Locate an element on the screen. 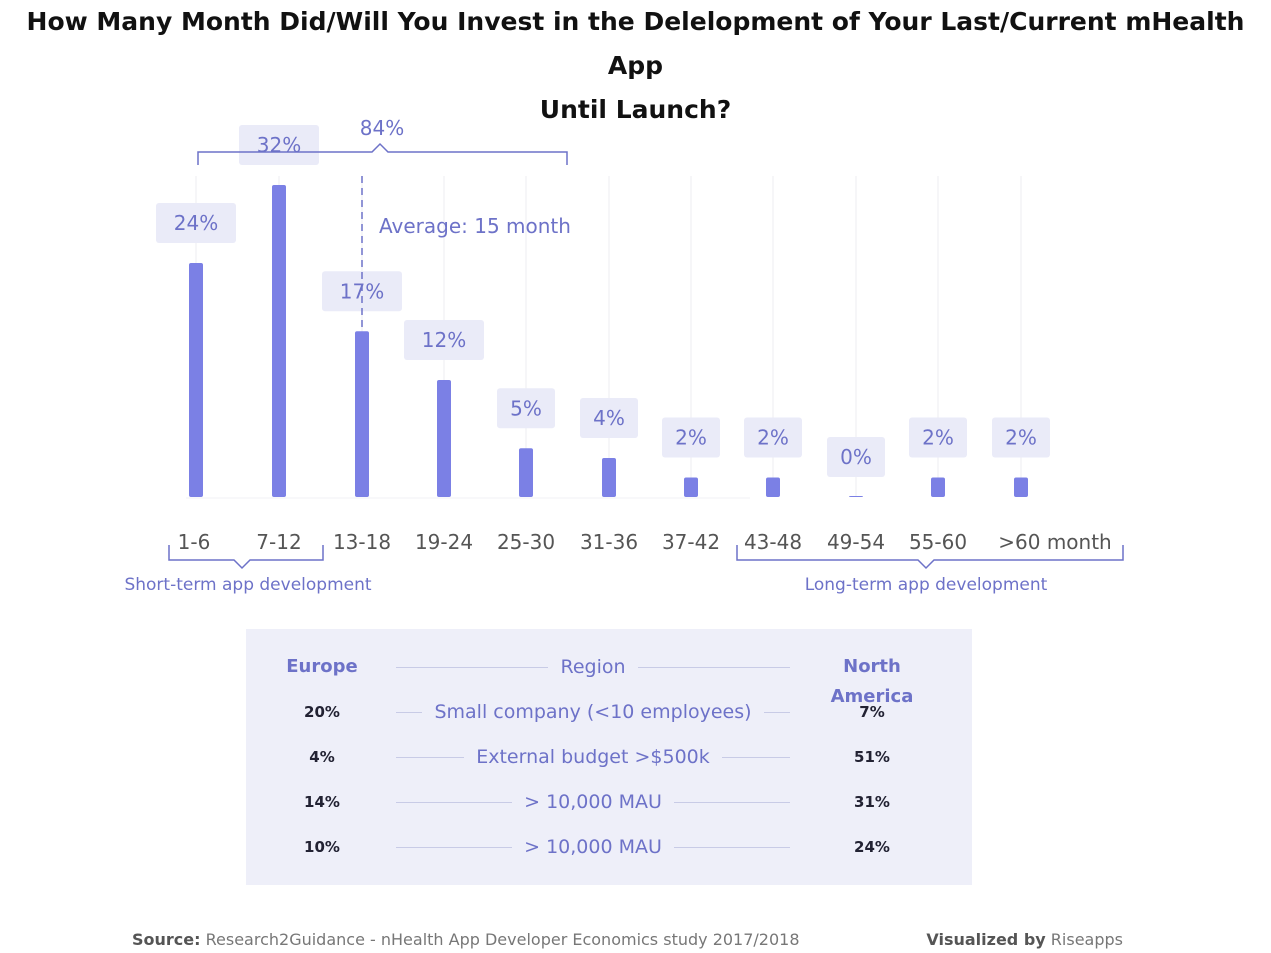 Image resolution: width=1271 pixels, height=953 pixels. short-term-label: Short-term app development is located at coordinates (247, 585).